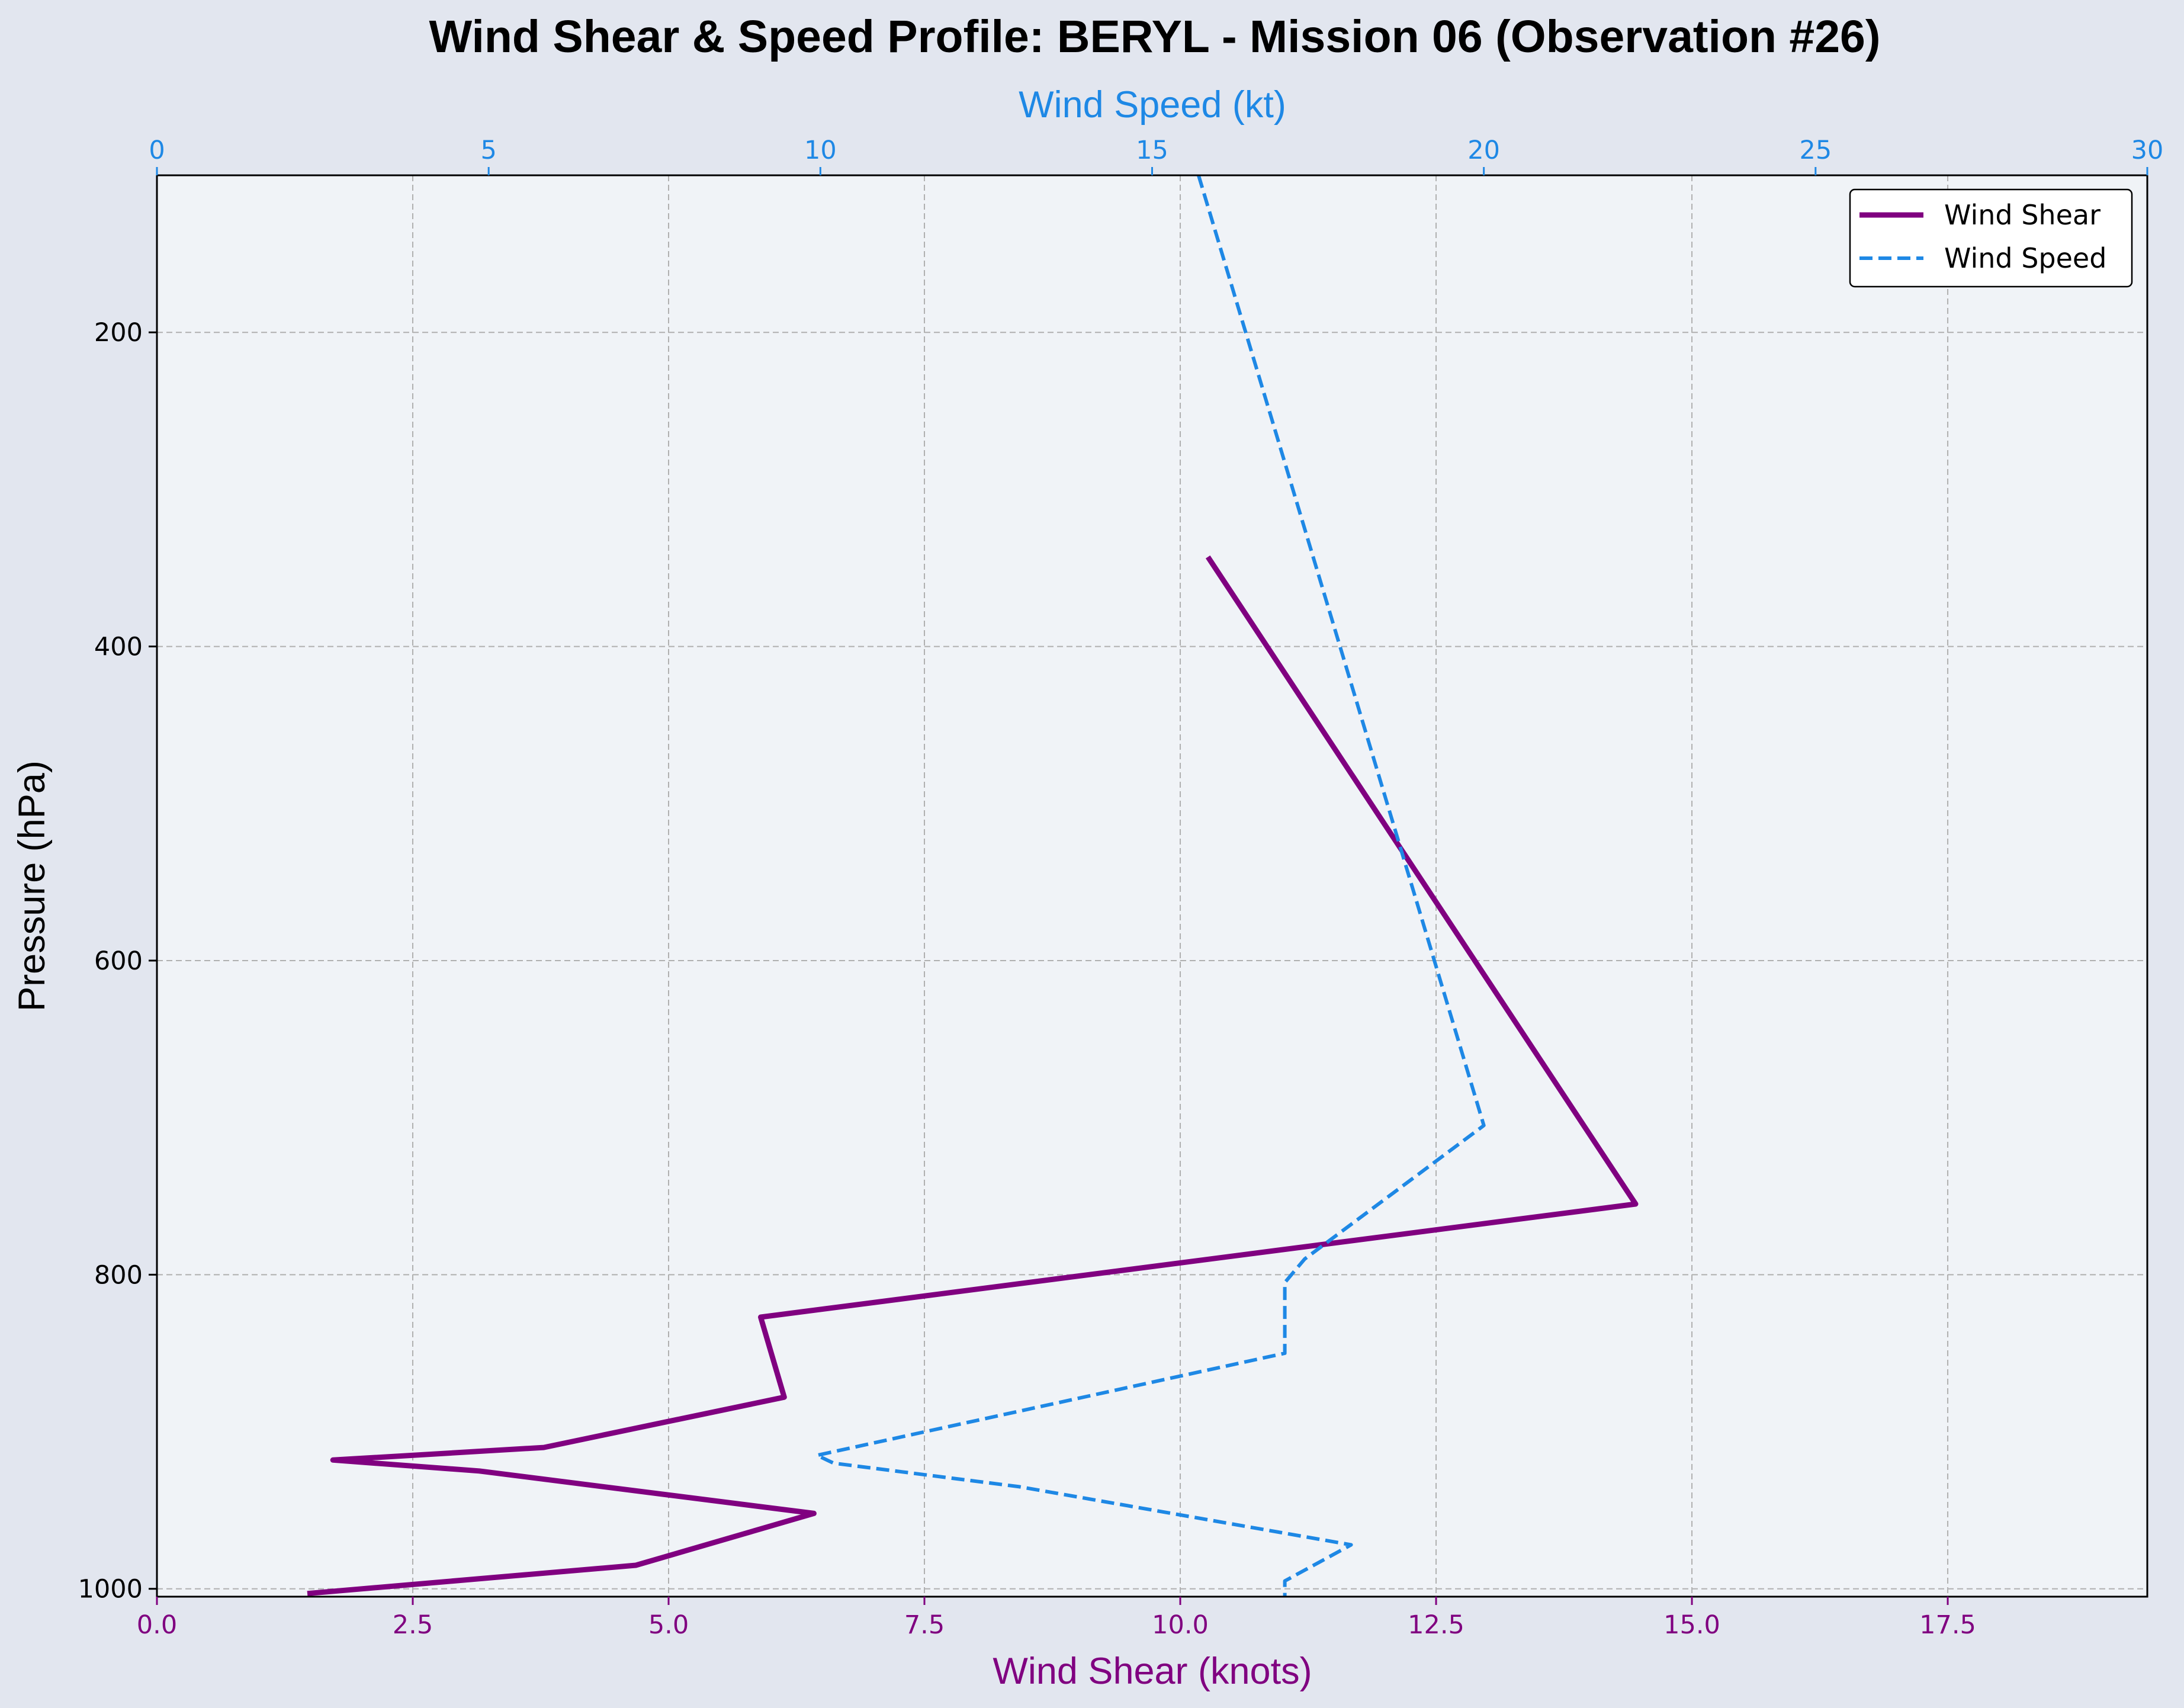 This screenshot has width=2184, height=1708. What do you see at coordinates (820, 150) in the screenshot?
I see `x-top-tick-label: 10` at bounding box center [820, 150].